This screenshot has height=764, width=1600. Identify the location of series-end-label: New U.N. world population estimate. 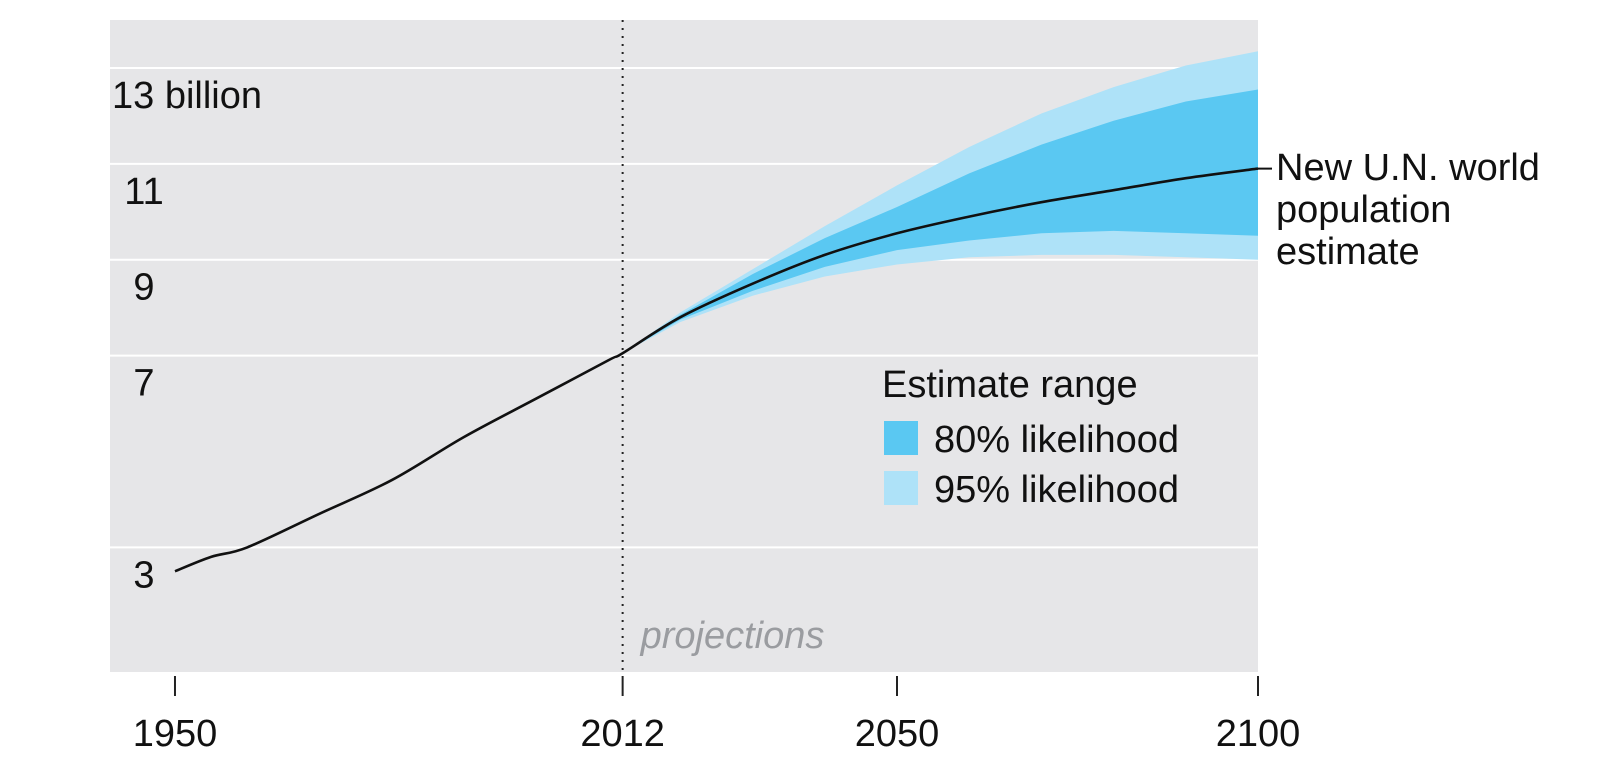
(1399, 210).